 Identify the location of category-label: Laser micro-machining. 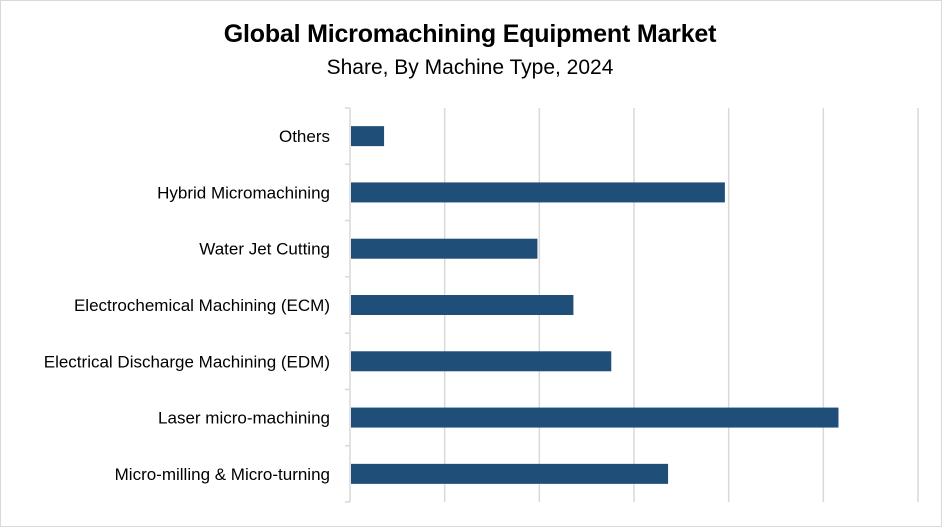
(244, 418).